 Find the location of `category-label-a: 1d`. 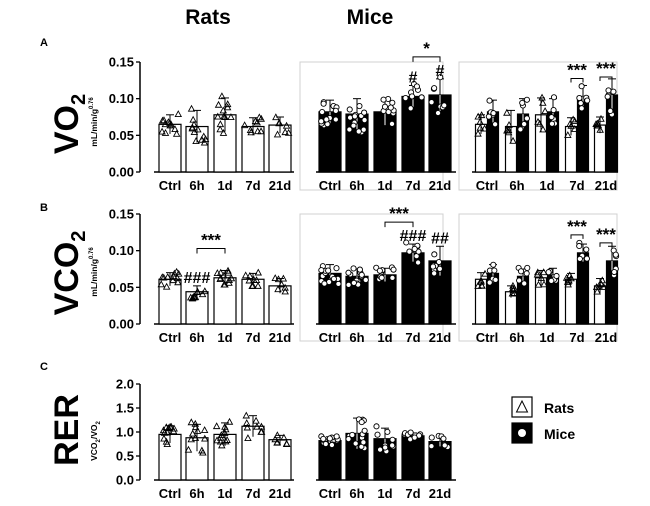

category-label-a: 1d is located at coordinates (384, 185).